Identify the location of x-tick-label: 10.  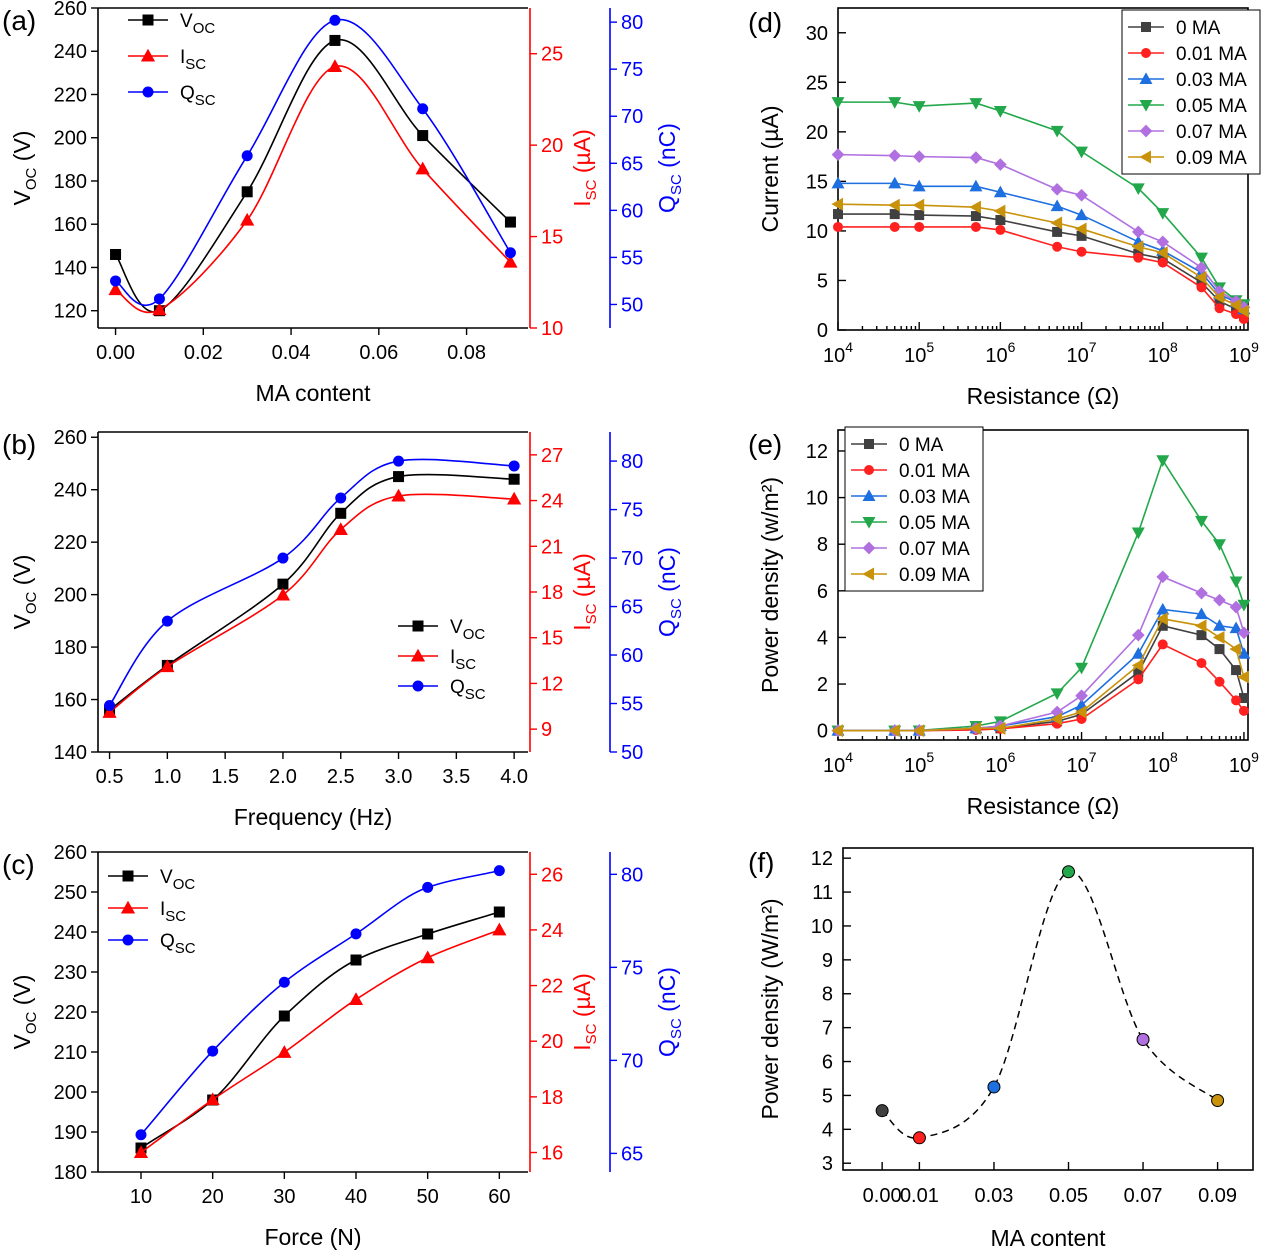
(141, 1197).